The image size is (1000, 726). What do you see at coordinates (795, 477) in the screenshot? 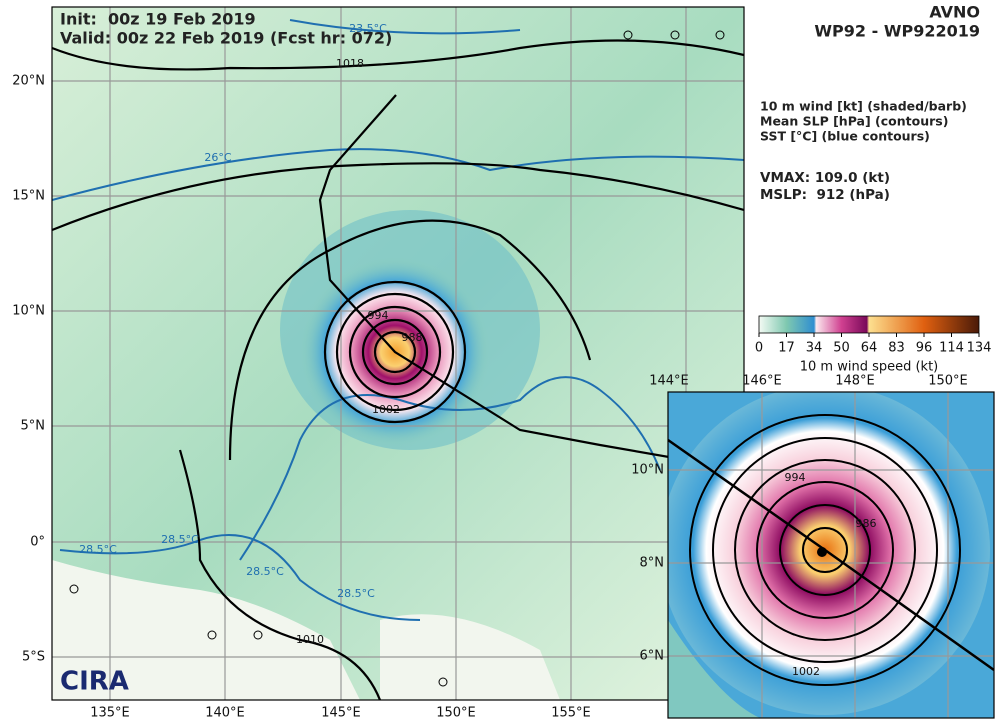
I see `inset-contour-label: 994` at bounding box center [795, 477].